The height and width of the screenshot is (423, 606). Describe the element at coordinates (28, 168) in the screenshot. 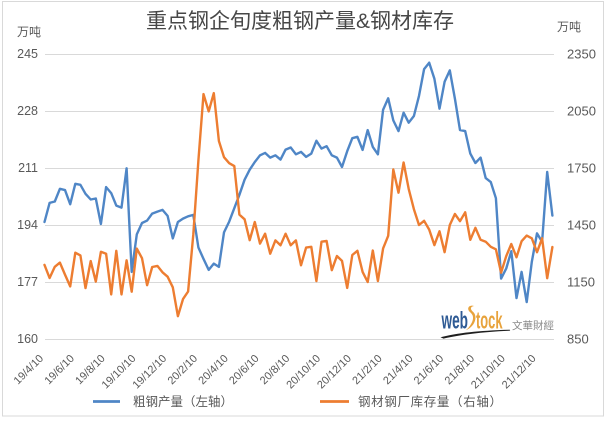

I see `svg-text: 211` at that location.